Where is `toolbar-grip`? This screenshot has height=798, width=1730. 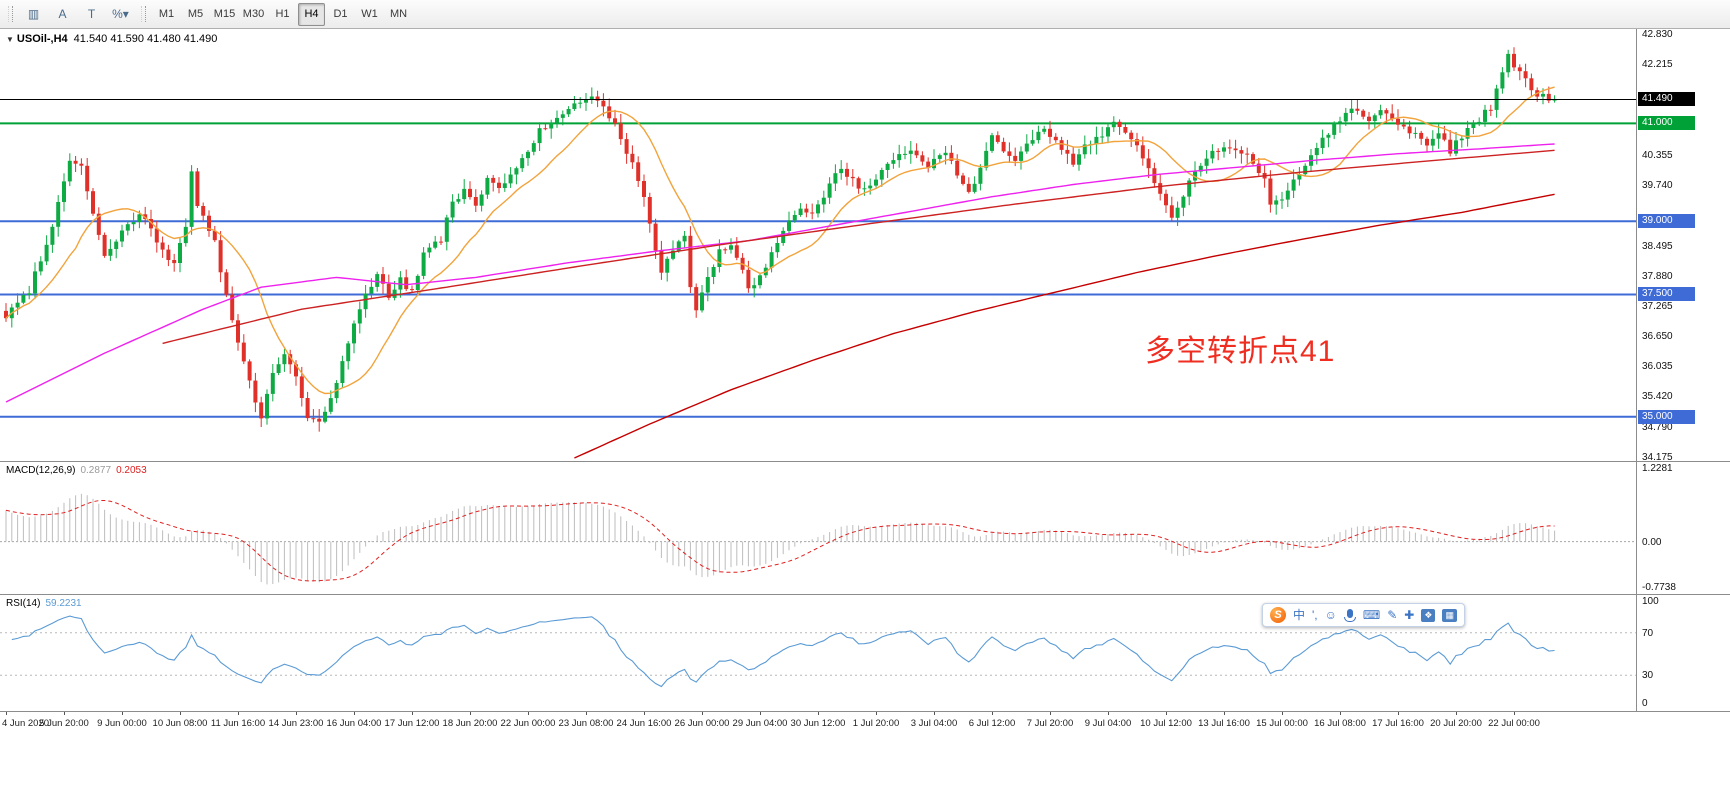 toolbar-grip is located at coordinates (10, 14).